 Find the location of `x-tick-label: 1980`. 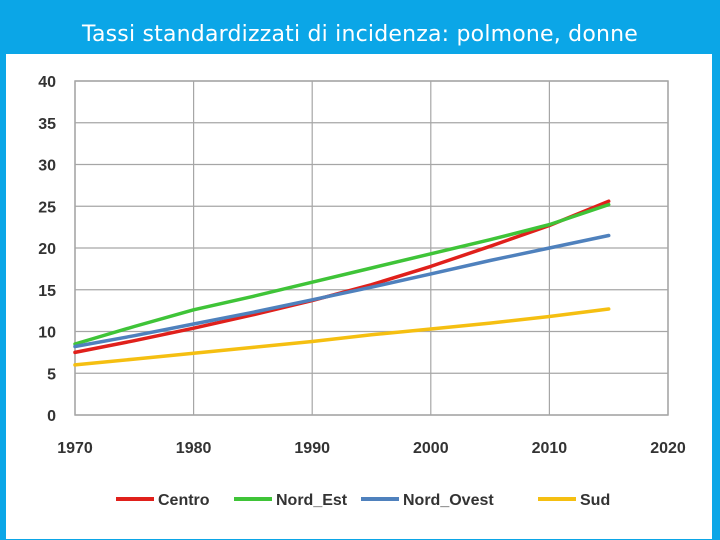

x-tick-label: 1980 is located at coordinates (194, 448).